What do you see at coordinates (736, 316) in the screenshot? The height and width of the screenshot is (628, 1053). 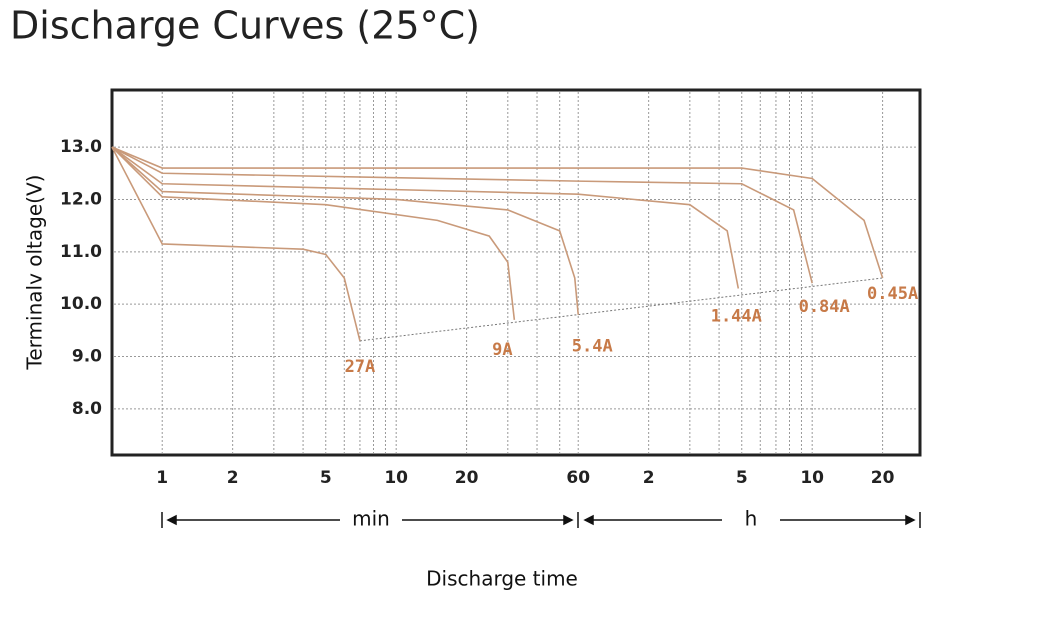 I see `curve-label: 1.44A` at bounding box center [736, 316].